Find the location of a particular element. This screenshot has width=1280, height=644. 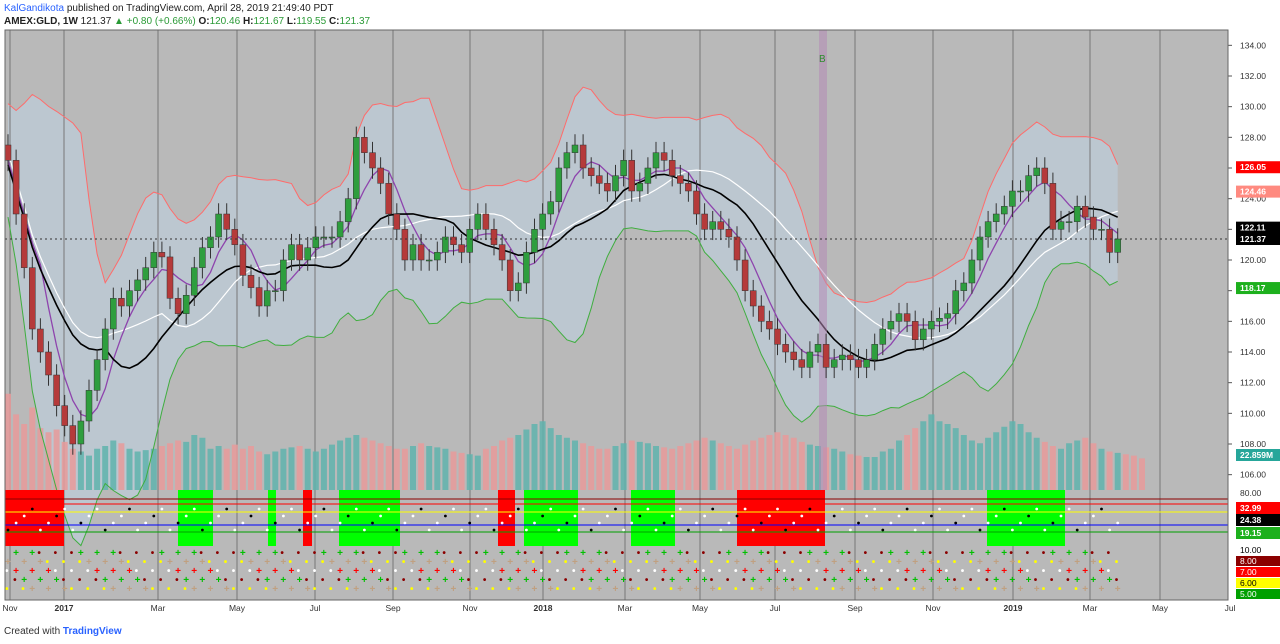

last-price: 121.37 is located at coordinates (96, 21).